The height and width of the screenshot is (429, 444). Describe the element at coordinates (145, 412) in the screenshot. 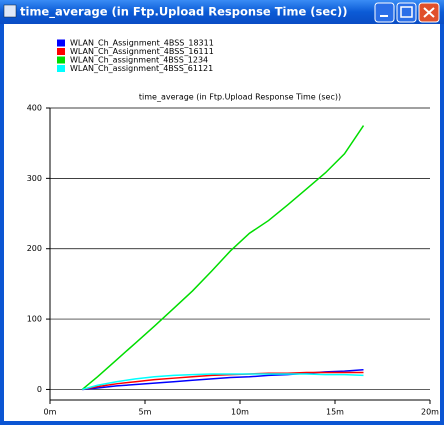

I see `x-tick-label: 5m` at that location.